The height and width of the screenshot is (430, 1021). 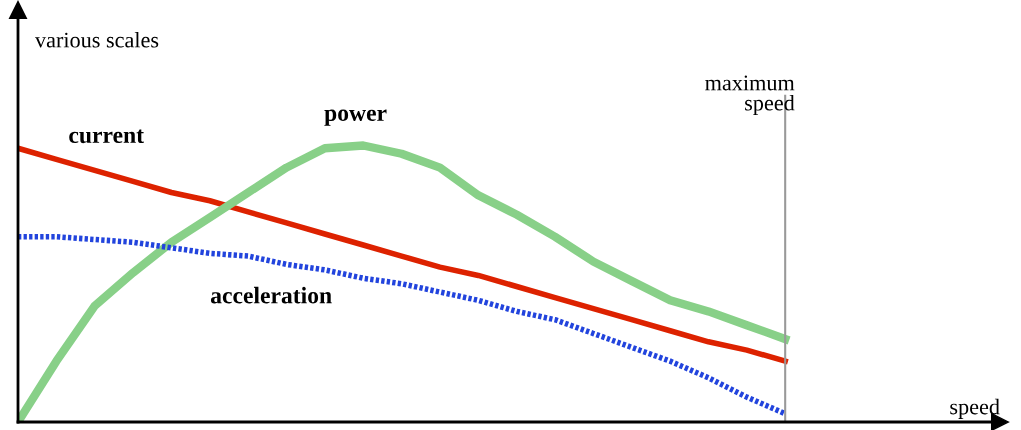 I want to click on series-label: current, so click(x=106, y=136).